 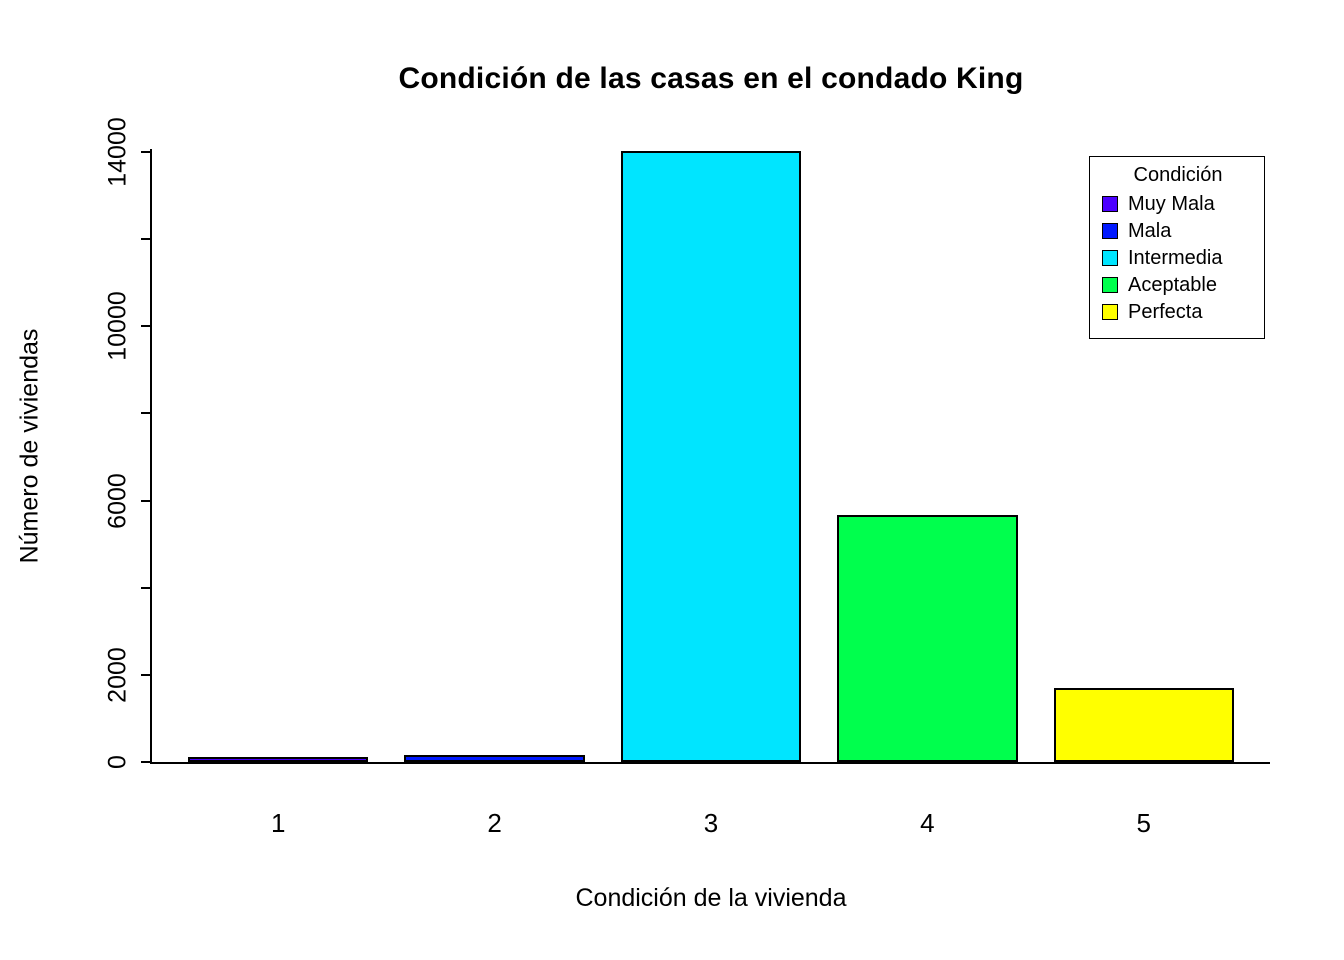 I want to click on legend-entry: Perfecta, so click(x=1178, y=312).